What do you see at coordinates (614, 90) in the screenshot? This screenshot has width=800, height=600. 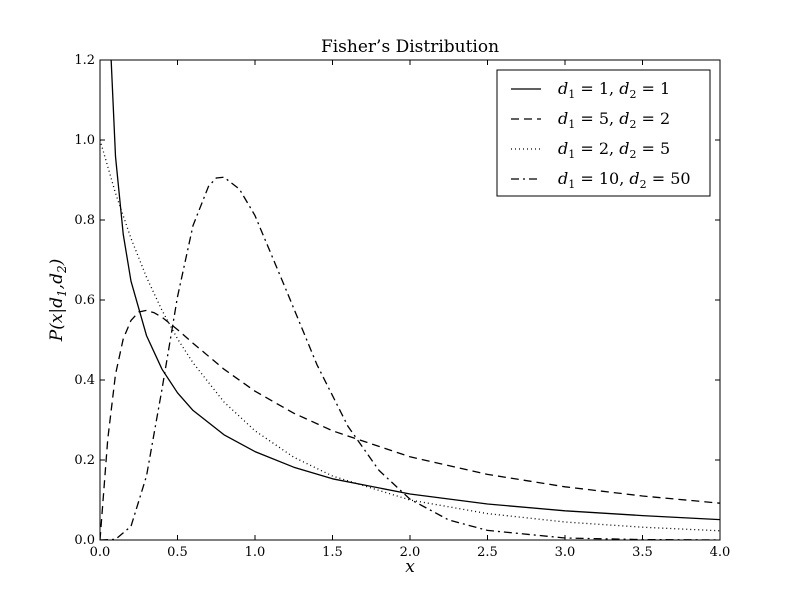 I see `legend-label-1: d1 = 1, d2 = 1` at bounding box center [614, 90].